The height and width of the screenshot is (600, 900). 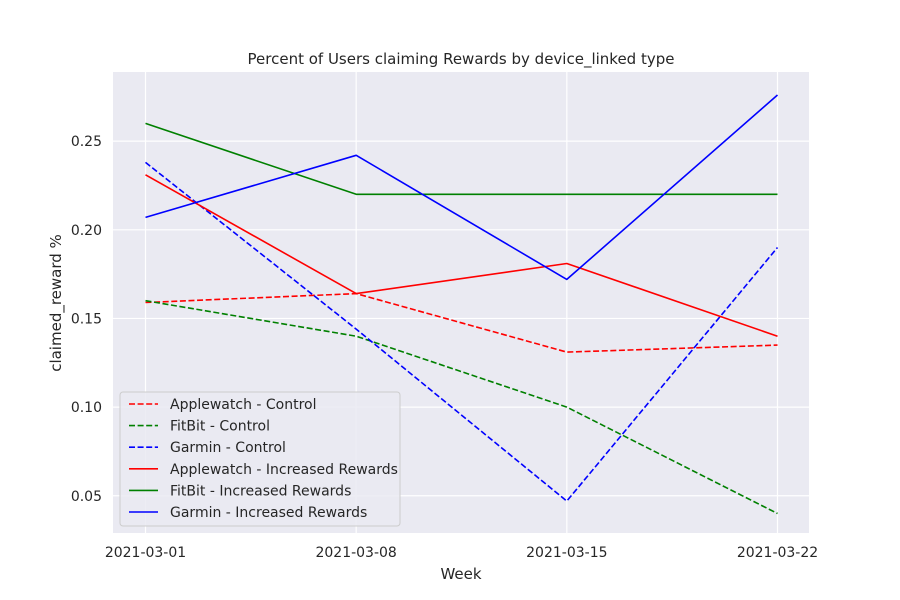 I want to click on legend-label: FitBit - Control, so click(x=220, y=427).